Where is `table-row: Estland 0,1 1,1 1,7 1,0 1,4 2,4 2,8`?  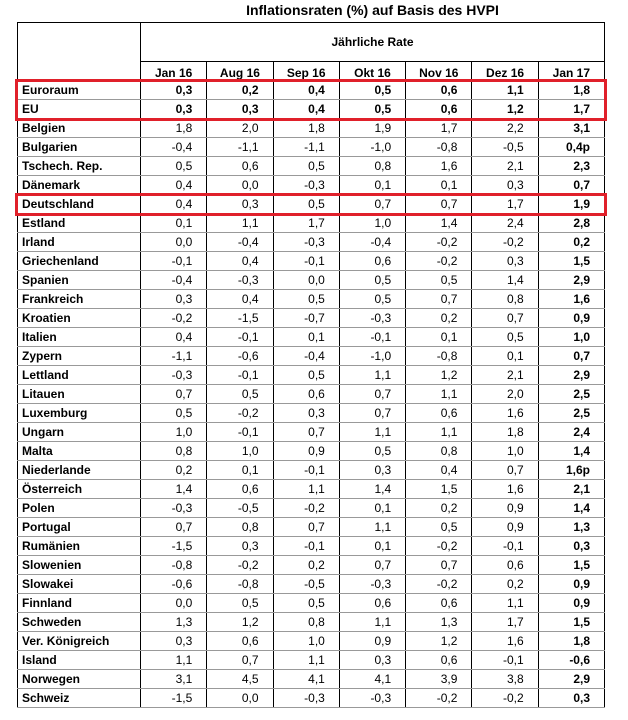
table-row: Estland 0,1 1,1 1,7 1,0 1,4 2,4 2,8 is located at coordinates (311, 223).